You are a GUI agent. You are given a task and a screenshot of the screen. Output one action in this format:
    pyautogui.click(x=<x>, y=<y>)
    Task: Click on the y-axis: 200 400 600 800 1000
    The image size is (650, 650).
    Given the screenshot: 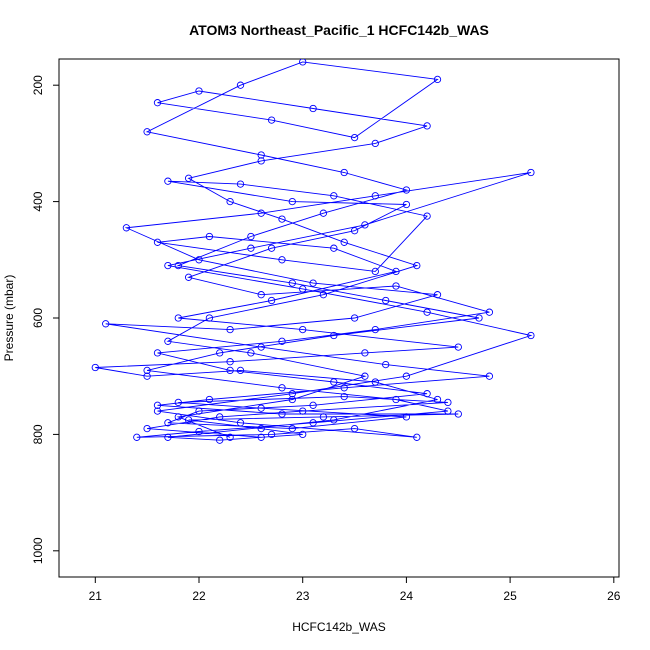 What is the action you would take?
    pyautogui.click(x=45, y=319)
    